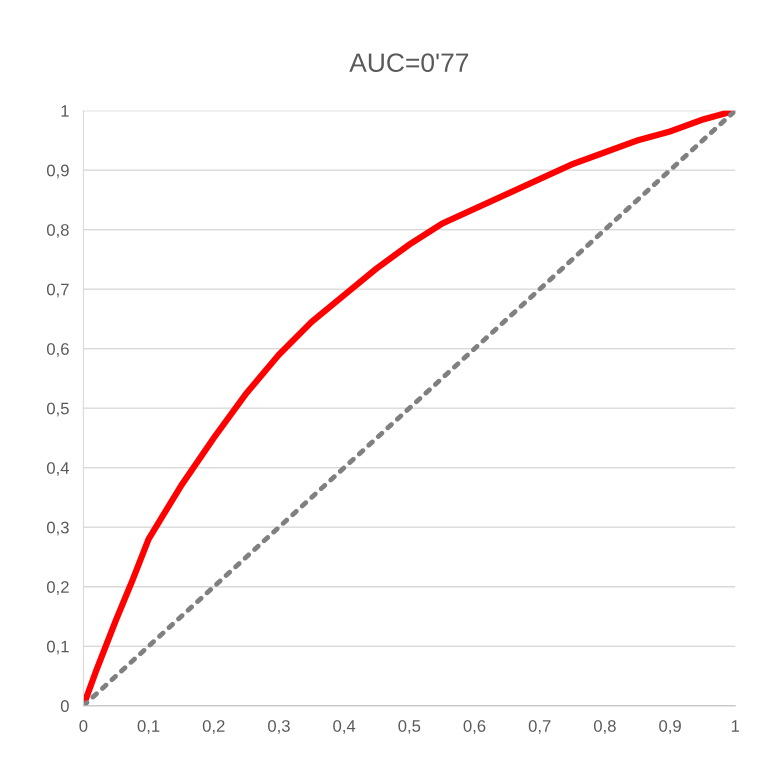 This screenshot has width=758, height=763. I want to click on x-tick-label: 0,4, so click(344, 727).